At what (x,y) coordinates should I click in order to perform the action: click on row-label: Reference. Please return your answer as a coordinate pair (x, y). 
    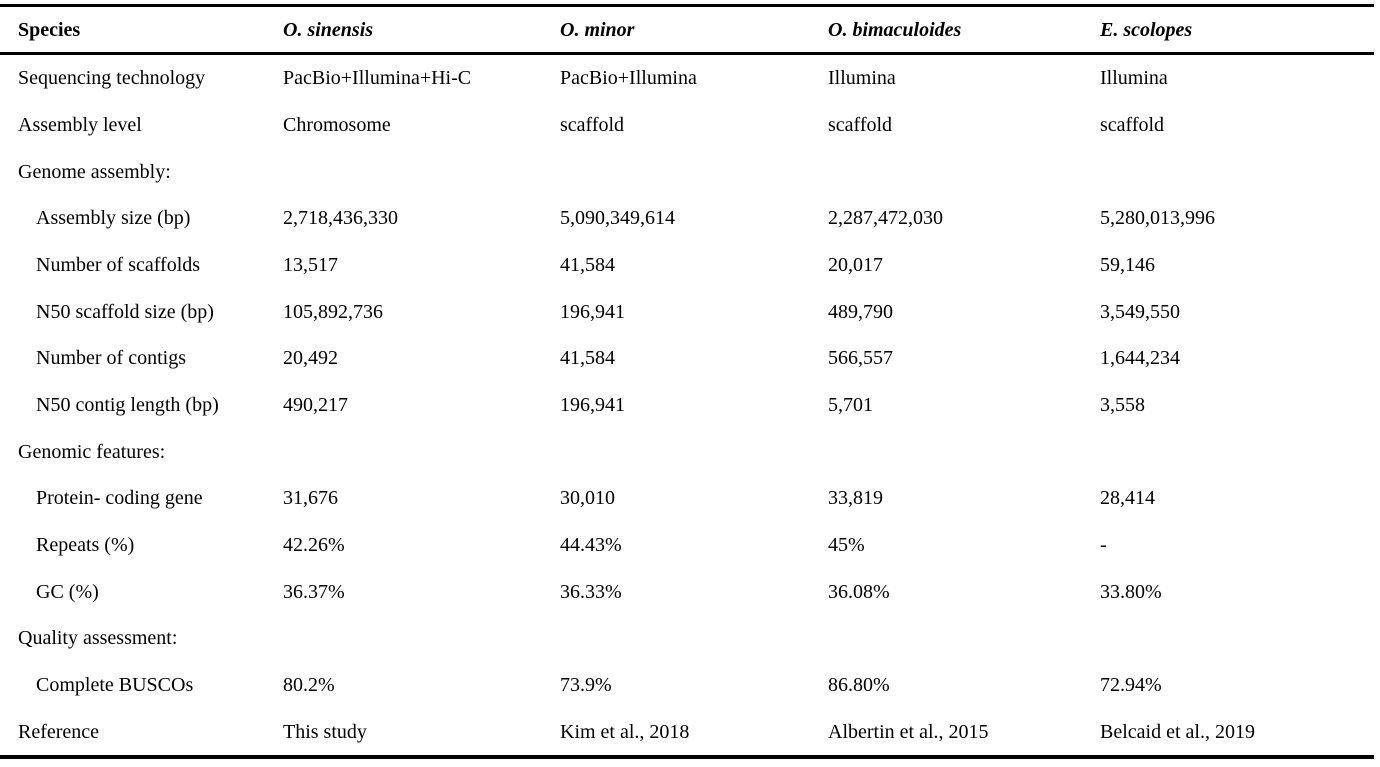
    Looking at the image, I should click on (59, 731).